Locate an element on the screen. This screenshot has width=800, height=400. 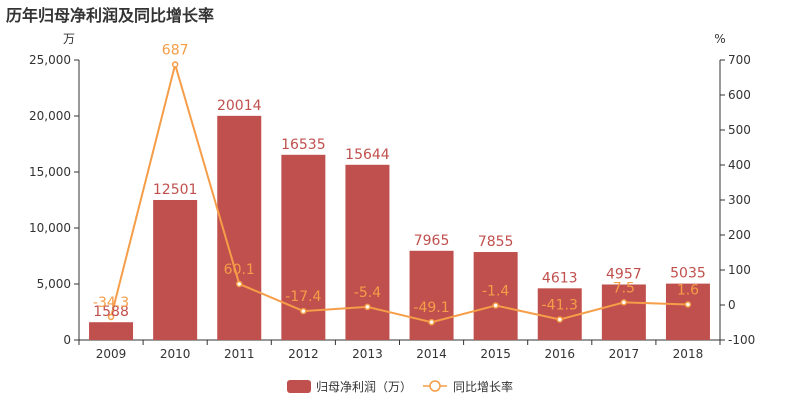
growth-rate-data-label: -17.4 is located at coordinates (303, 297).